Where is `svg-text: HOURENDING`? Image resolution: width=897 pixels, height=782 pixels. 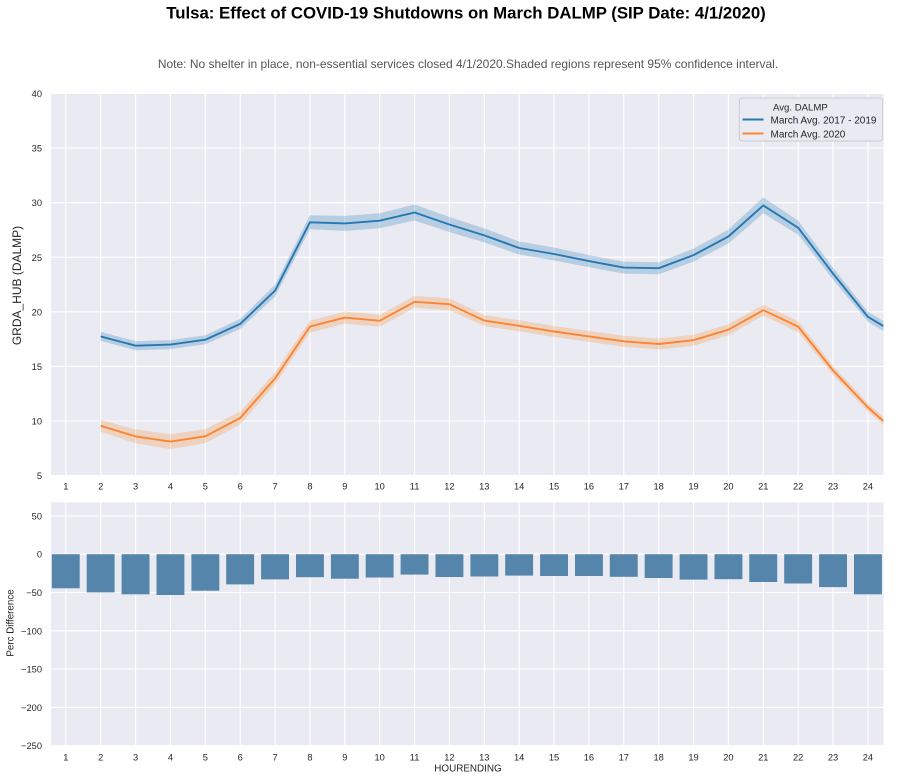 svg-text: HOURENDING is located at coordinates (467, 769).